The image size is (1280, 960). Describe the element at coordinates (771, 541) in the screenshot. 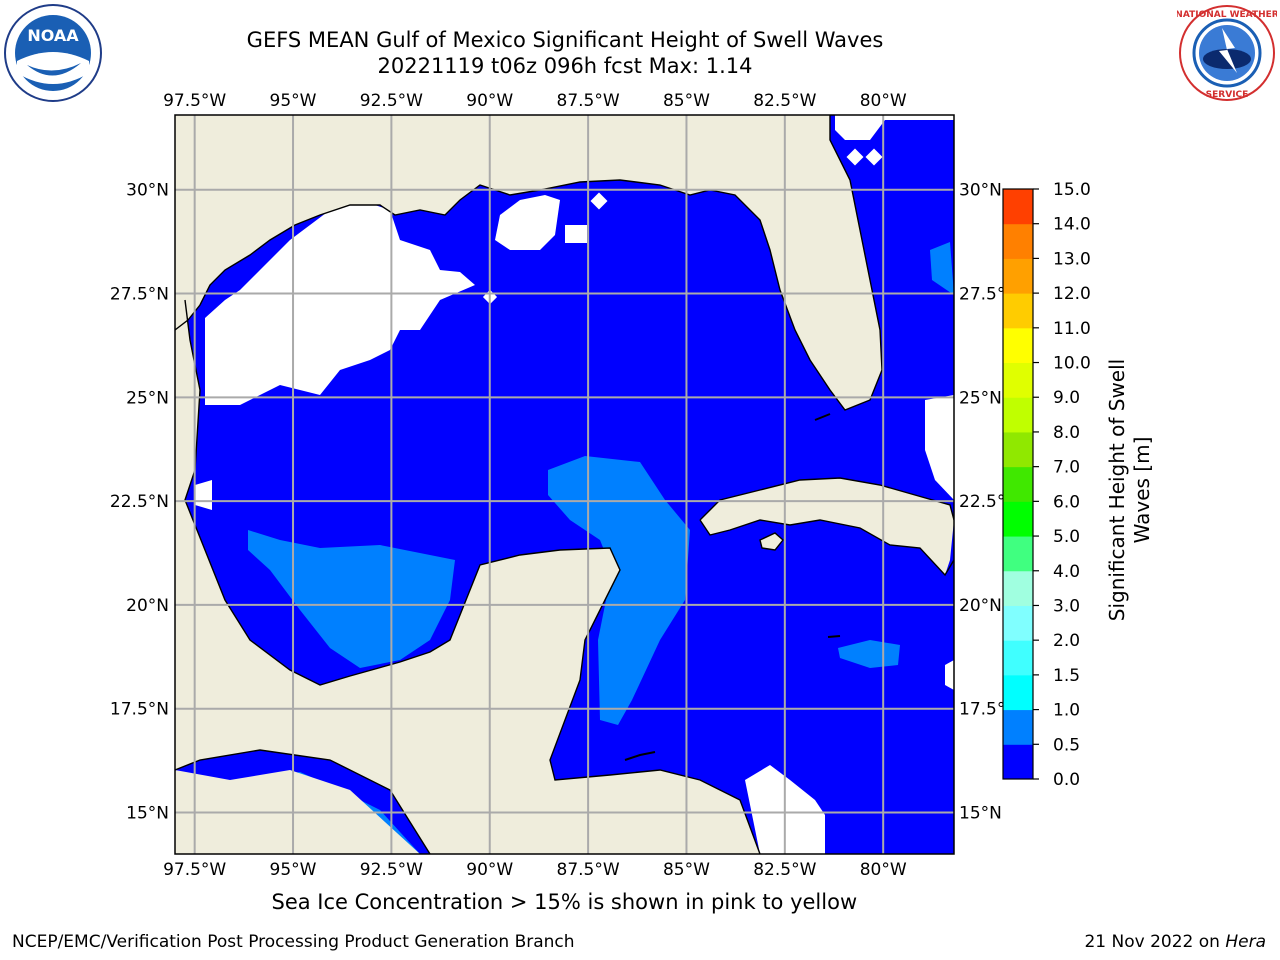

I see `land-isle-of-youth` at that location.